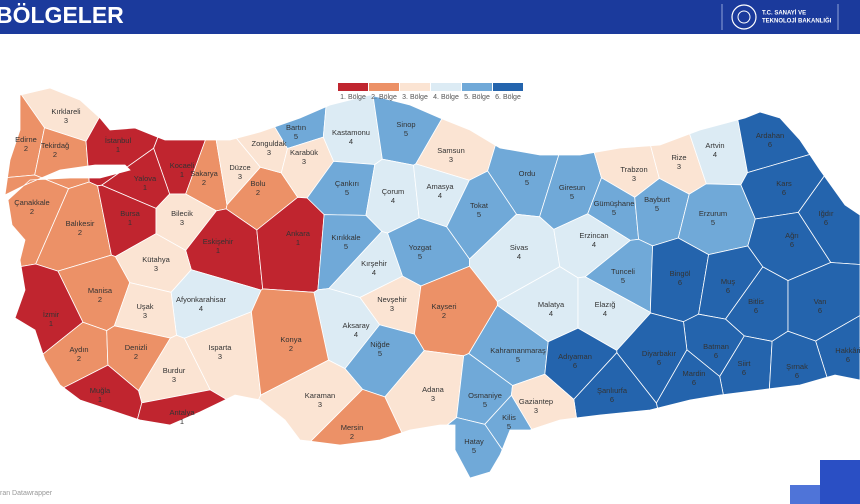  What do you see at coordinates (355, 325) in the screenshot?
I see `province-name: Aksaray` at bounding box center [355, 325].